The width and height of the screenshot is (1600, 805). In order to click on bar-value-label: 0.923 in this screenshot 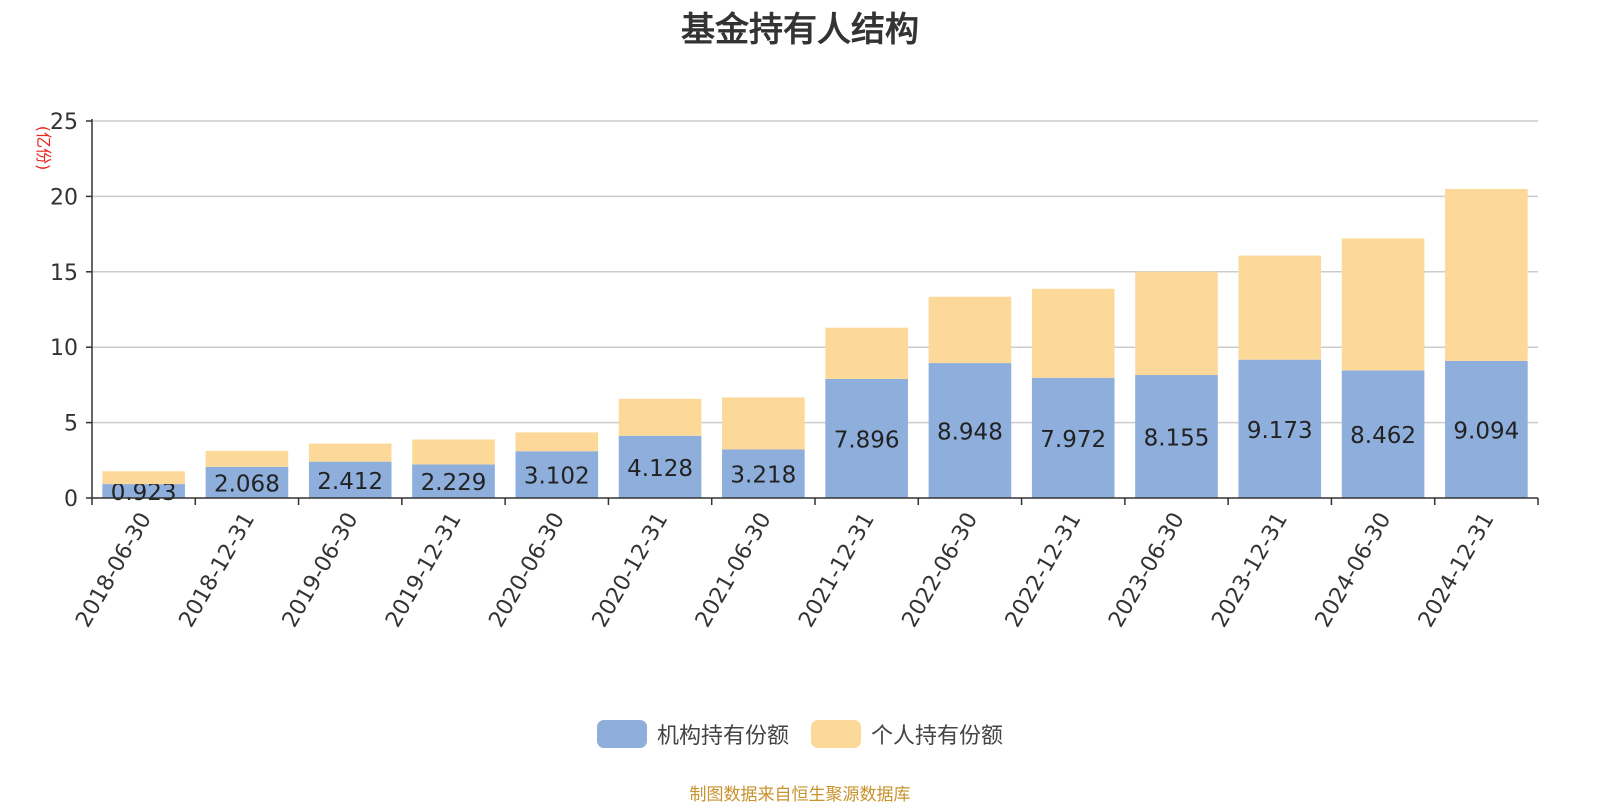, I will do `click(144, 493)`.